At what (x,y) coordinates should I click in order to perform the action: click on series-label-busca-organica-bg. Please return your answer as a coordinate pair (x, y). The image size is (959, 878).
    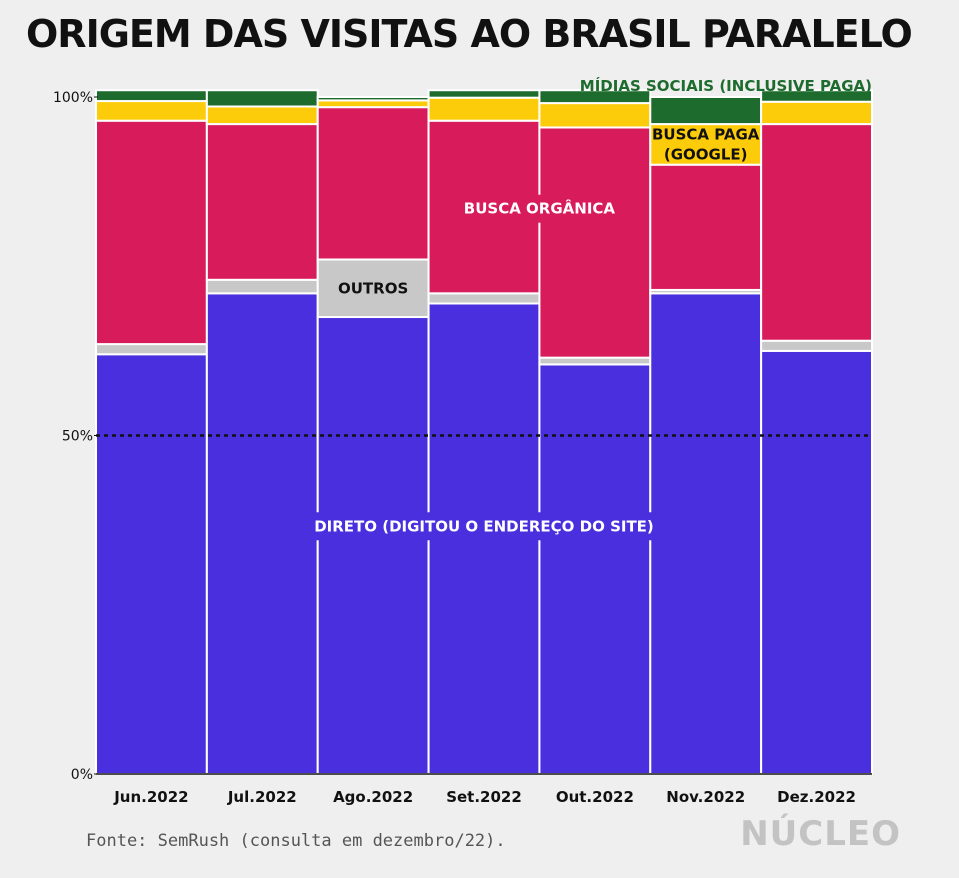
    Looking at the image, I should click on (539, 208).